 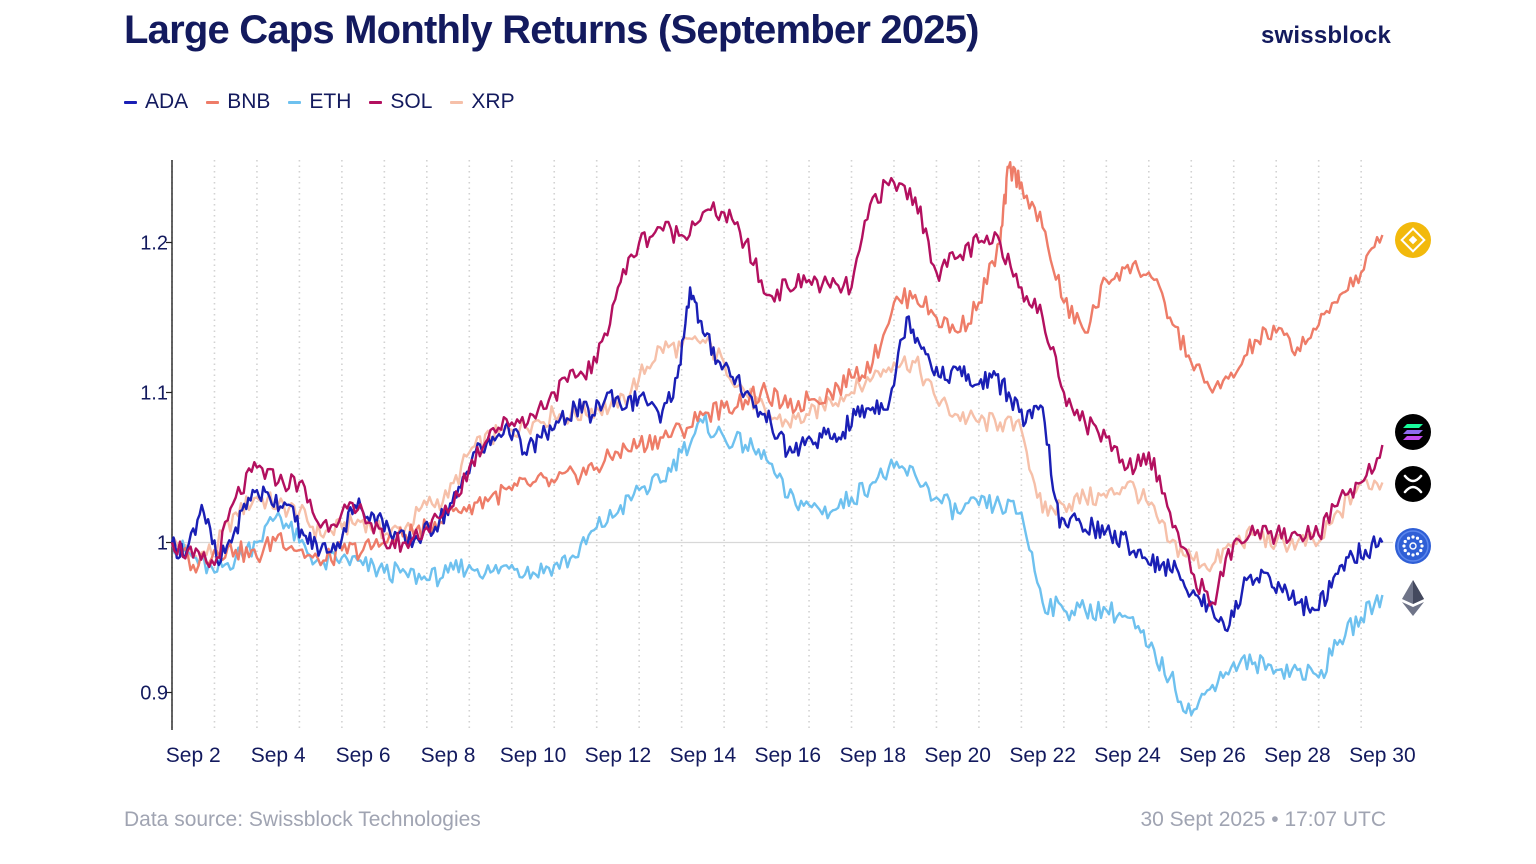 I want to click on legend-item-bnb: BNB, so click(x=238, y=102).